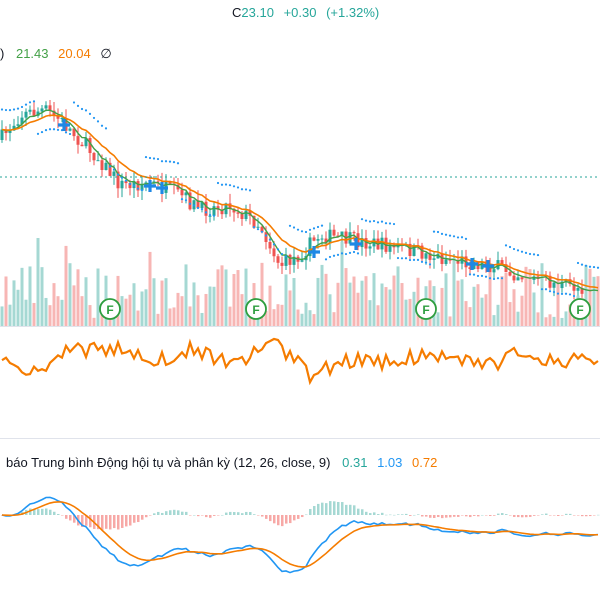 The height and width of the screenshot is (600, 600). What do you see at coordinates (426, 309) in the screenshot?
I see `f-circle-icon` at bounding box center [426, 309].